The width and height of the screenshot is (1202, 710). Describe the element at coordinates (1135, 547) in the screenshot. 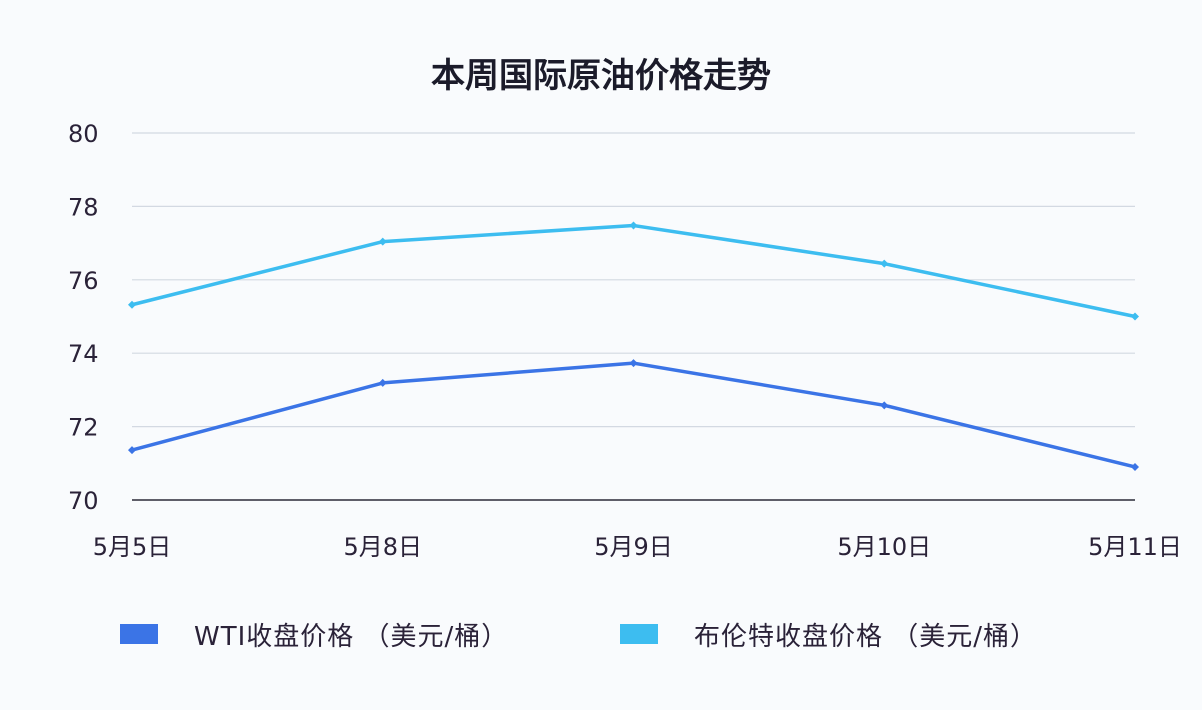

I see `x-tick-label: 5月11日` at that location.